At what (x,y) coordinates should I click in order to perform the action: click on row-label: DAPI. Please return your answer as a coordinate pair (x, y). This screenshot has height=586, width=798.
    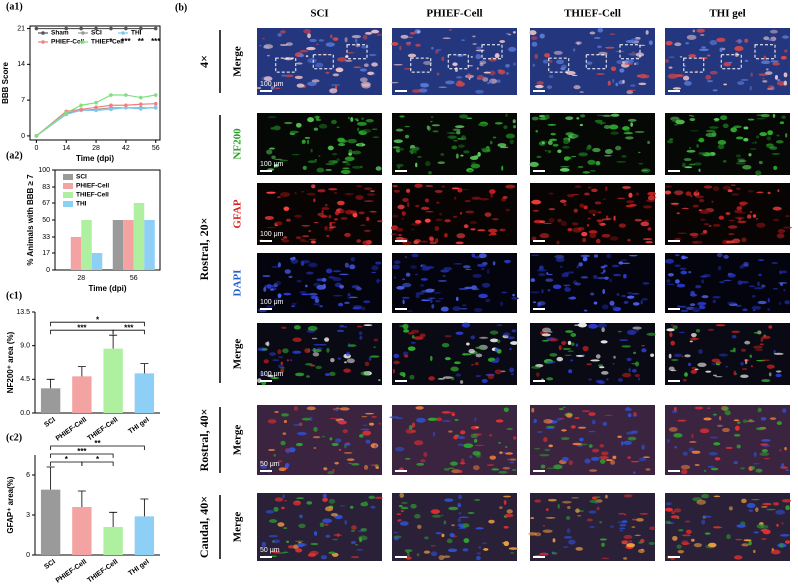
    Looking at the image, I should click on (238, 283).